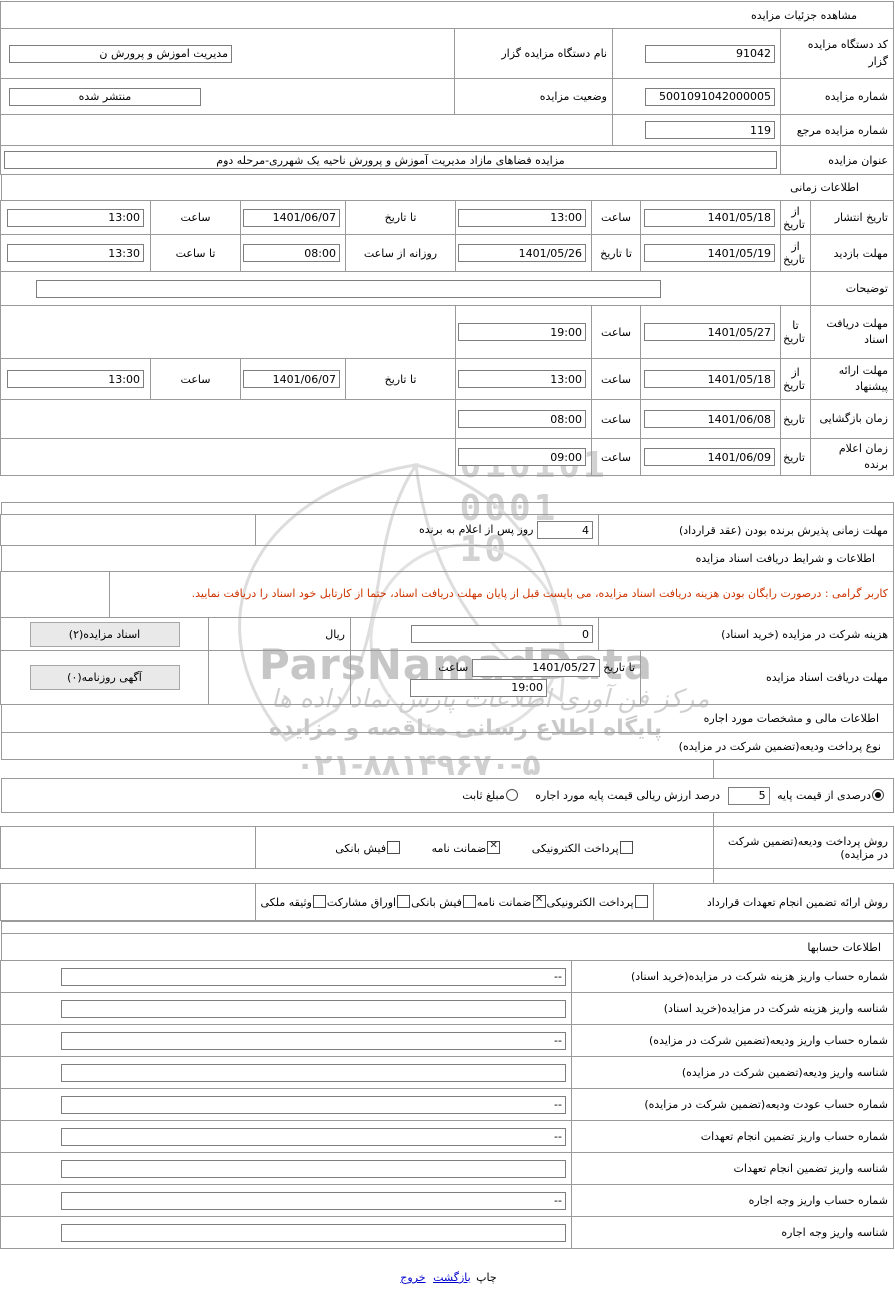 Image resolution: width=895 pixels, height=1294 pixels. Describe the element at coordinates (709, 332) in the screenshot. I see `doc-receive-date-input` at that location.